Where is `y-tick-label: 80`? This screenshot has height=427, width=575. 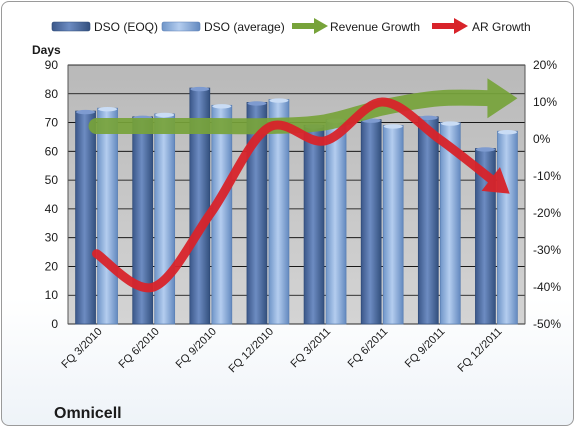 y-tick-label: 80 is located at coordinates (52, 94).